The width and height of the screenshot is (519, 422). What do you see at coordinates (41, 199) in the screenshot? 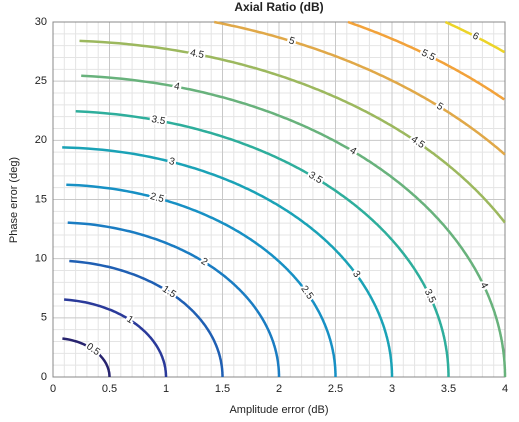
I see `y-tick-label: 15` at bounding box center [41, 199].